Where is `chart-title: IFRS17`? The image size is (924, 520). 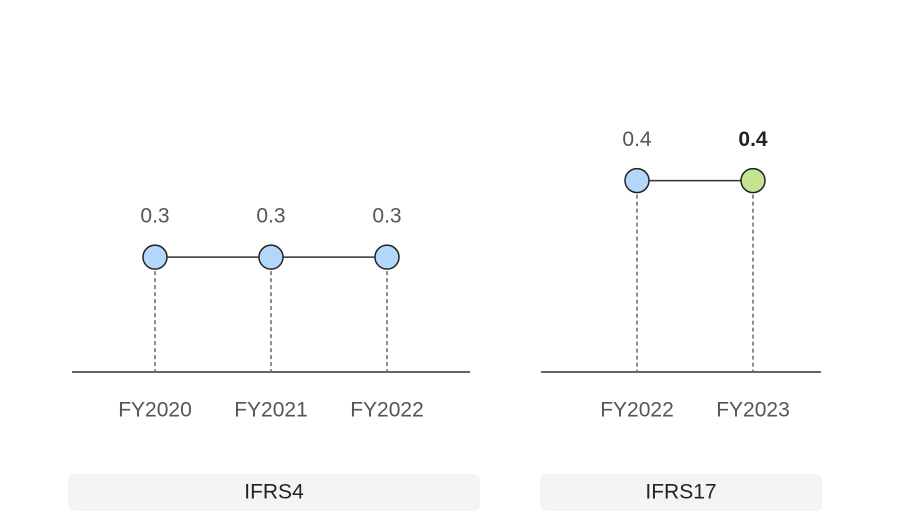
chart-title: IFRS17 is located at coordinates (680, 492).